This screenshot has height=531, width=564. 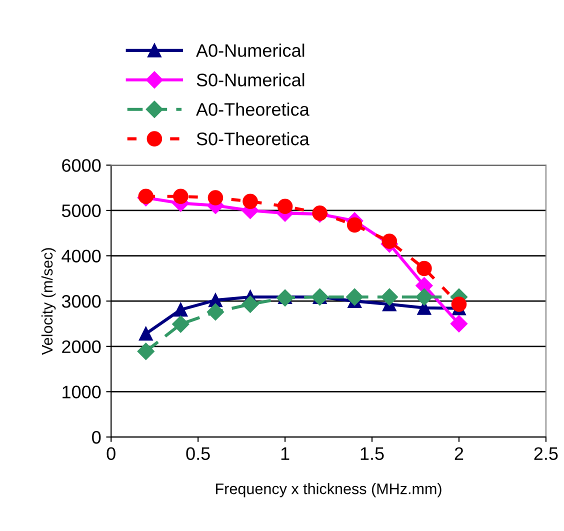 What do you see at coordinates (48, 301) in the screenshot?
I see `y-axis-title: Velocity (m/sec)` at bounding box center [48, 301].